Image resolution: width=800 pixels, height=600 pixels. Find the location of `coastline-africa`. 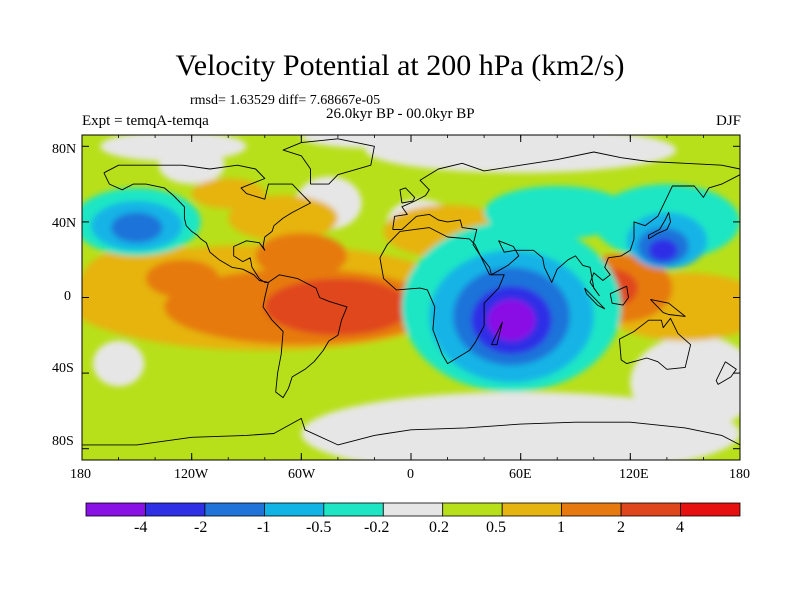

coastline-africa is located at coordinates (442, 296).